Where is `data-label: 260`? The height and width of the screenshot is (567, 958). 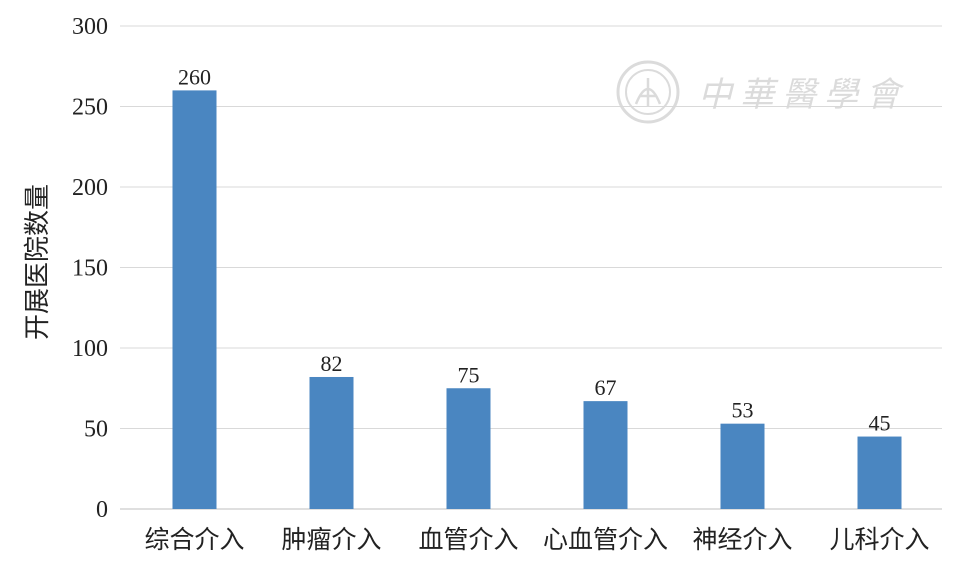
data-label: 260 is located at coordinates (194, 76).